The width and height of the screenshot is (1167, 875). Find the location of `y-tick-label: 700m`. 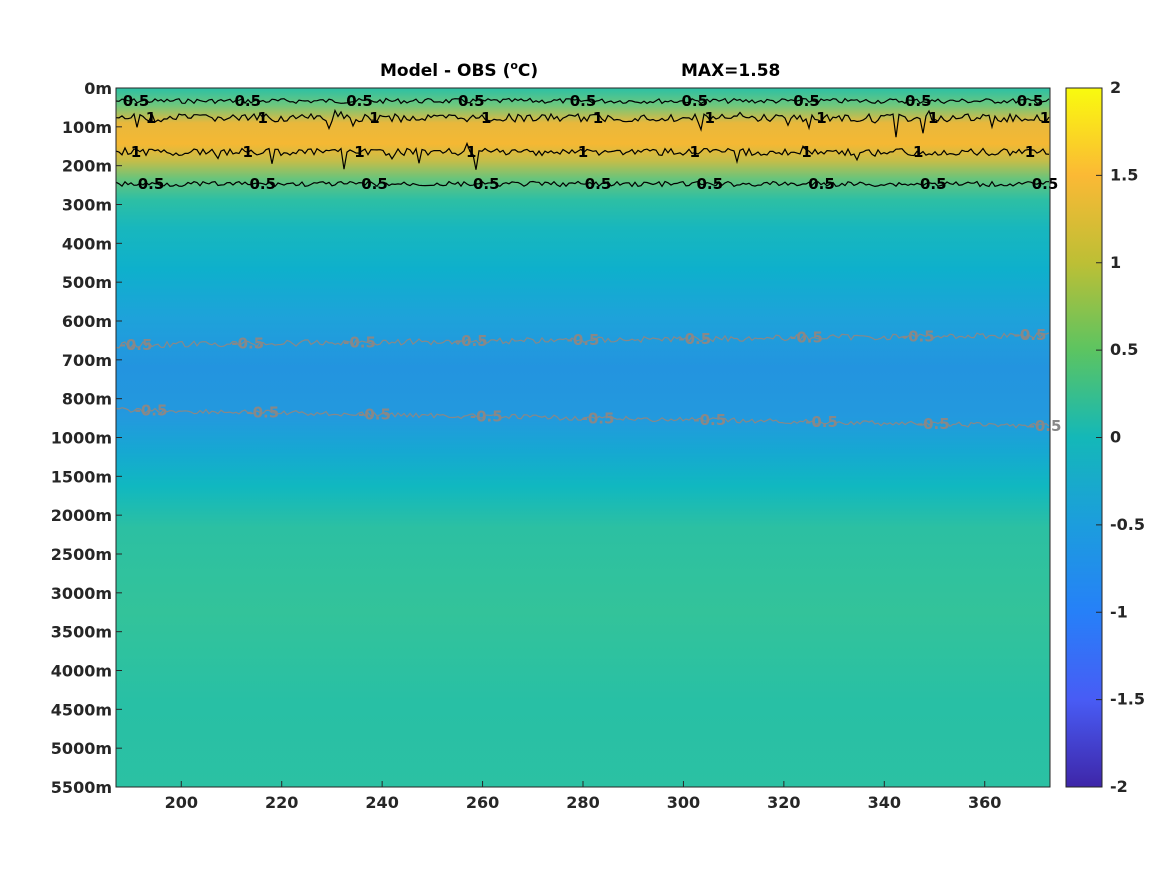

y-tick-label: 700m is located at coordinates (87, 360).